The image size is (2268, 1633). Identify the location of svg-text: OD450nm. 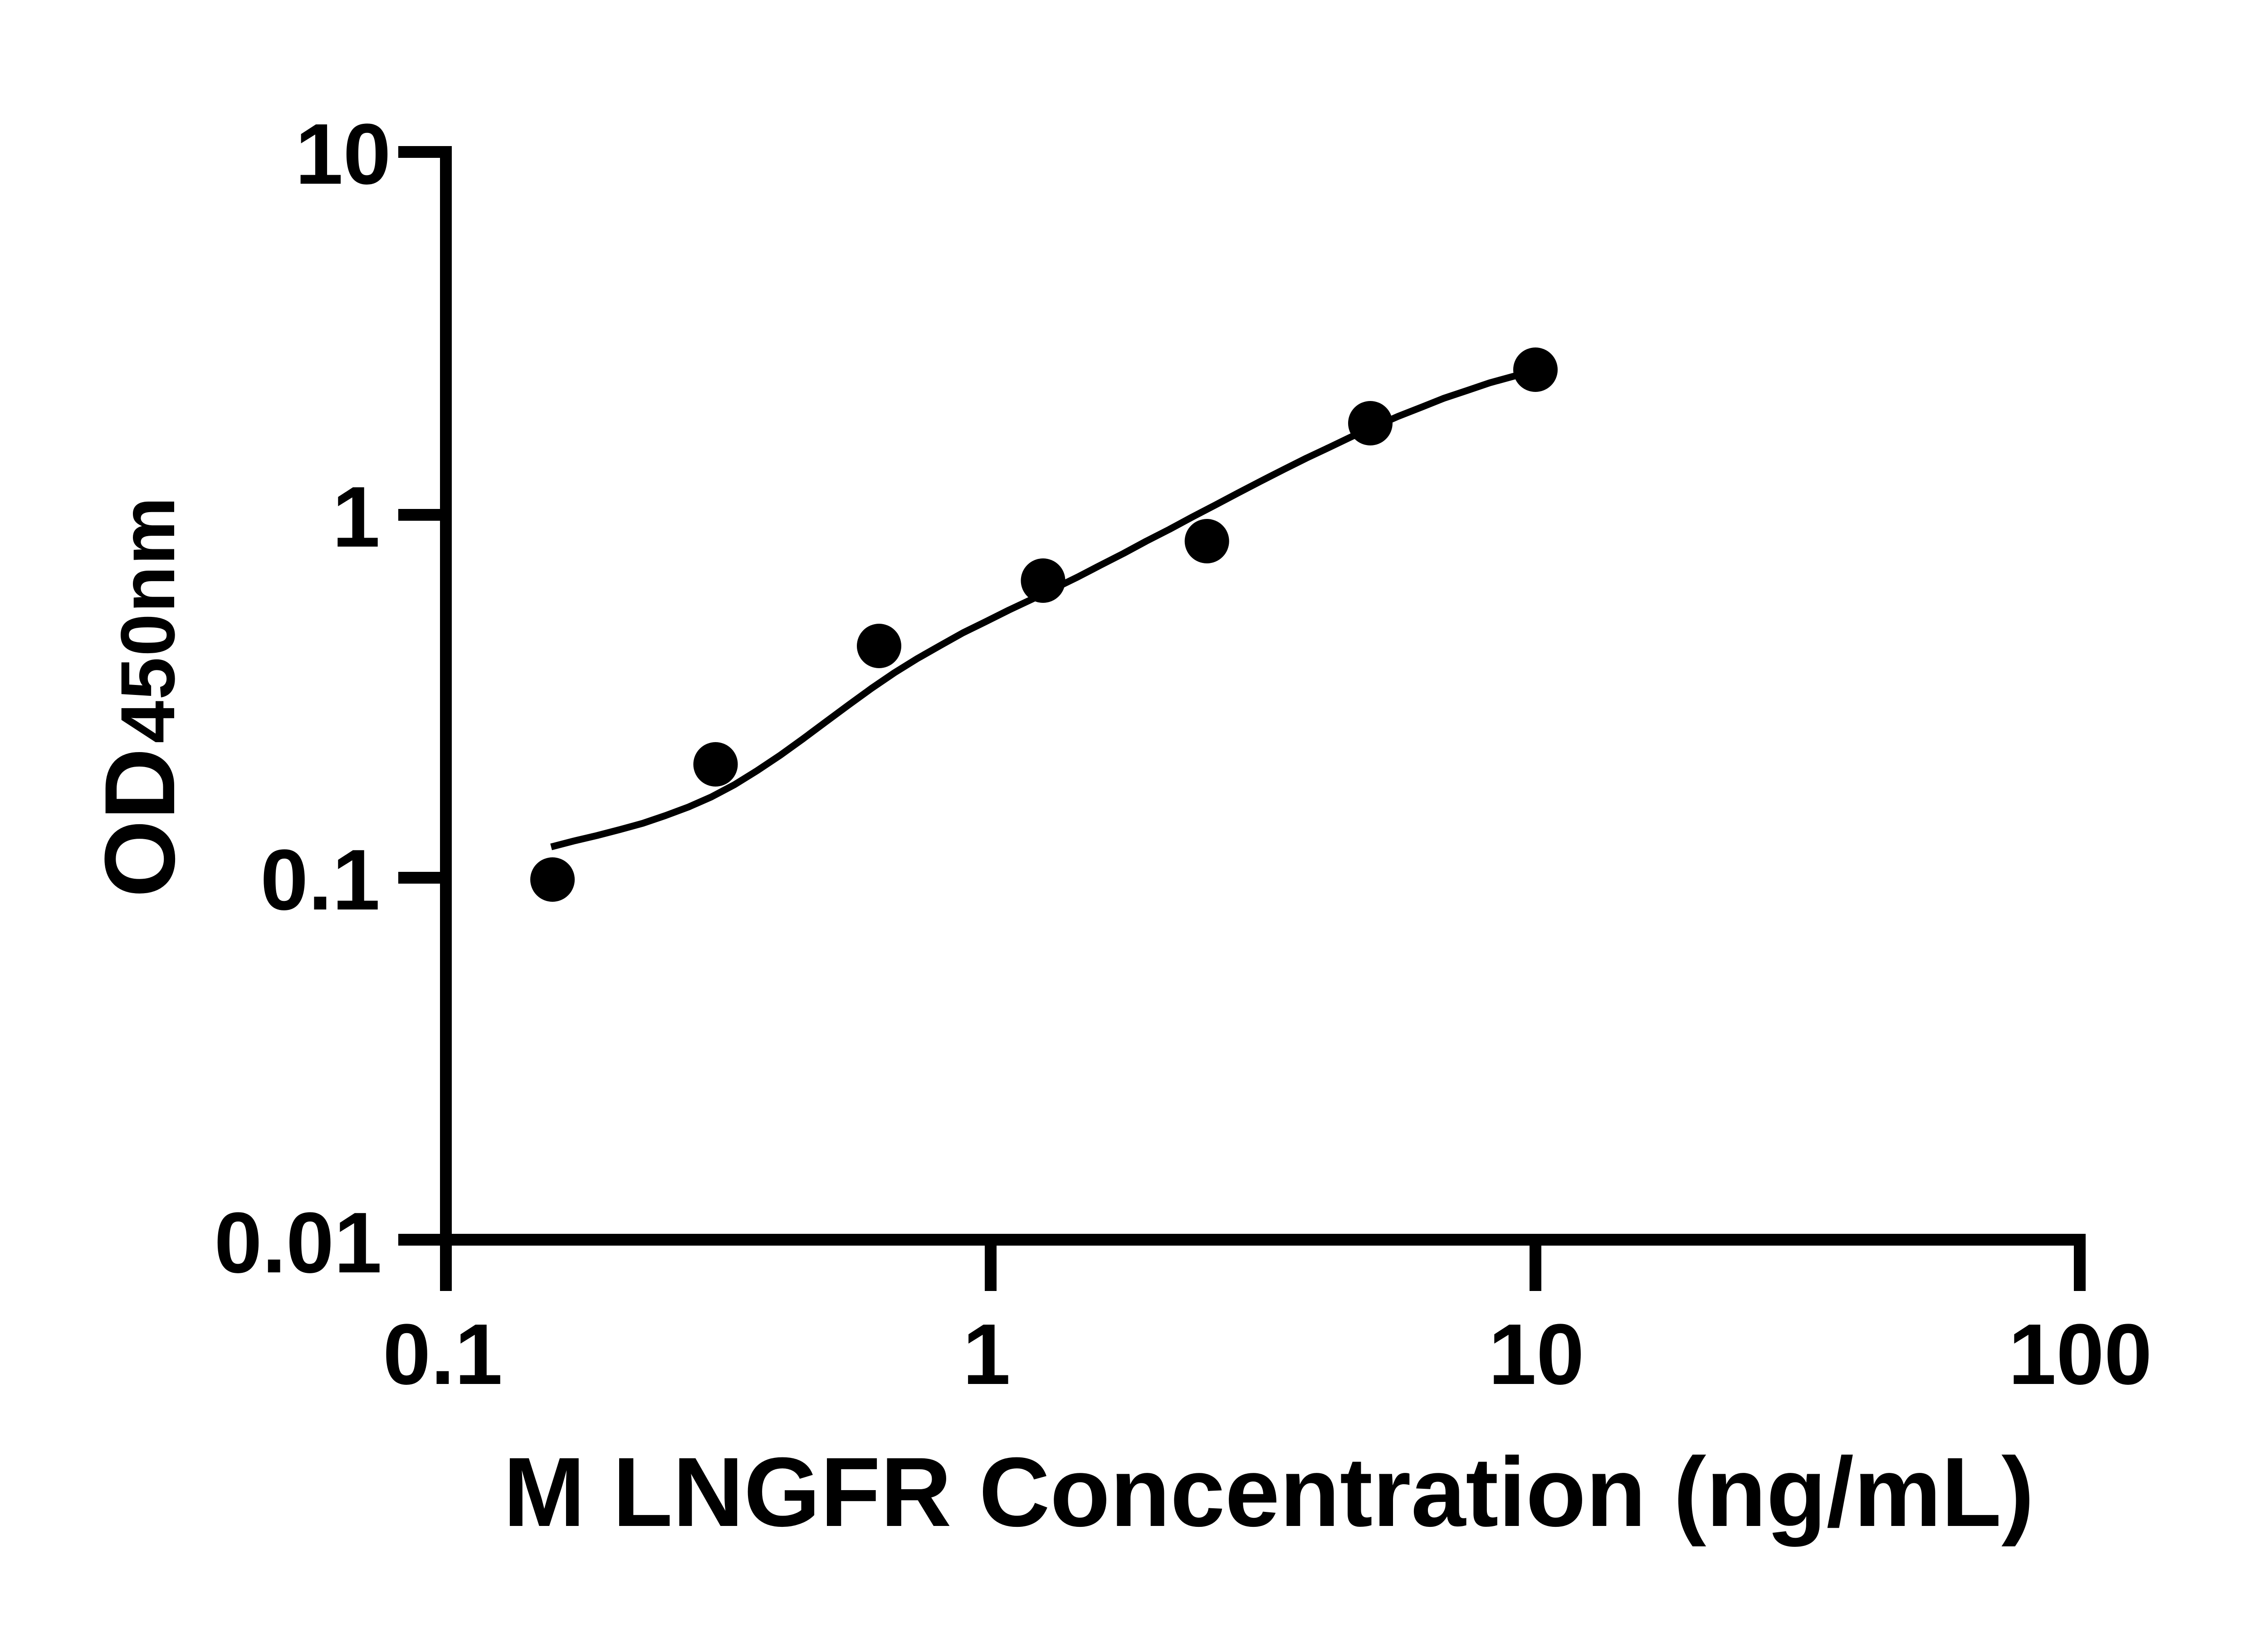
(140, 696).